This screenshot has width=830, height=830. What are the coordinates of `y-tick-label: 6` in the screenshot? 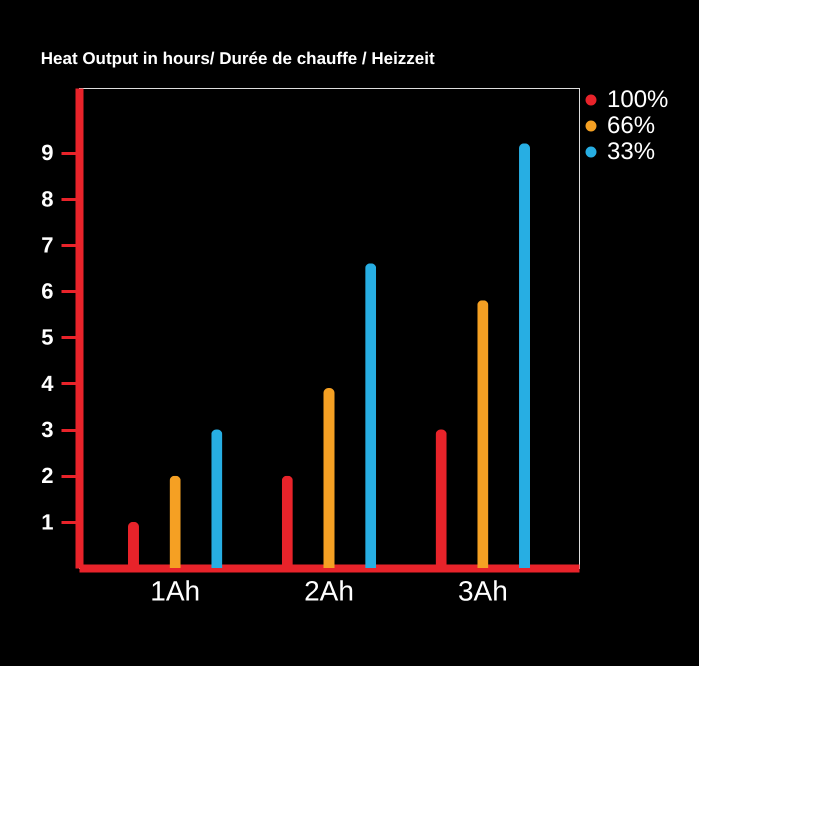 It's located at (47, 291).